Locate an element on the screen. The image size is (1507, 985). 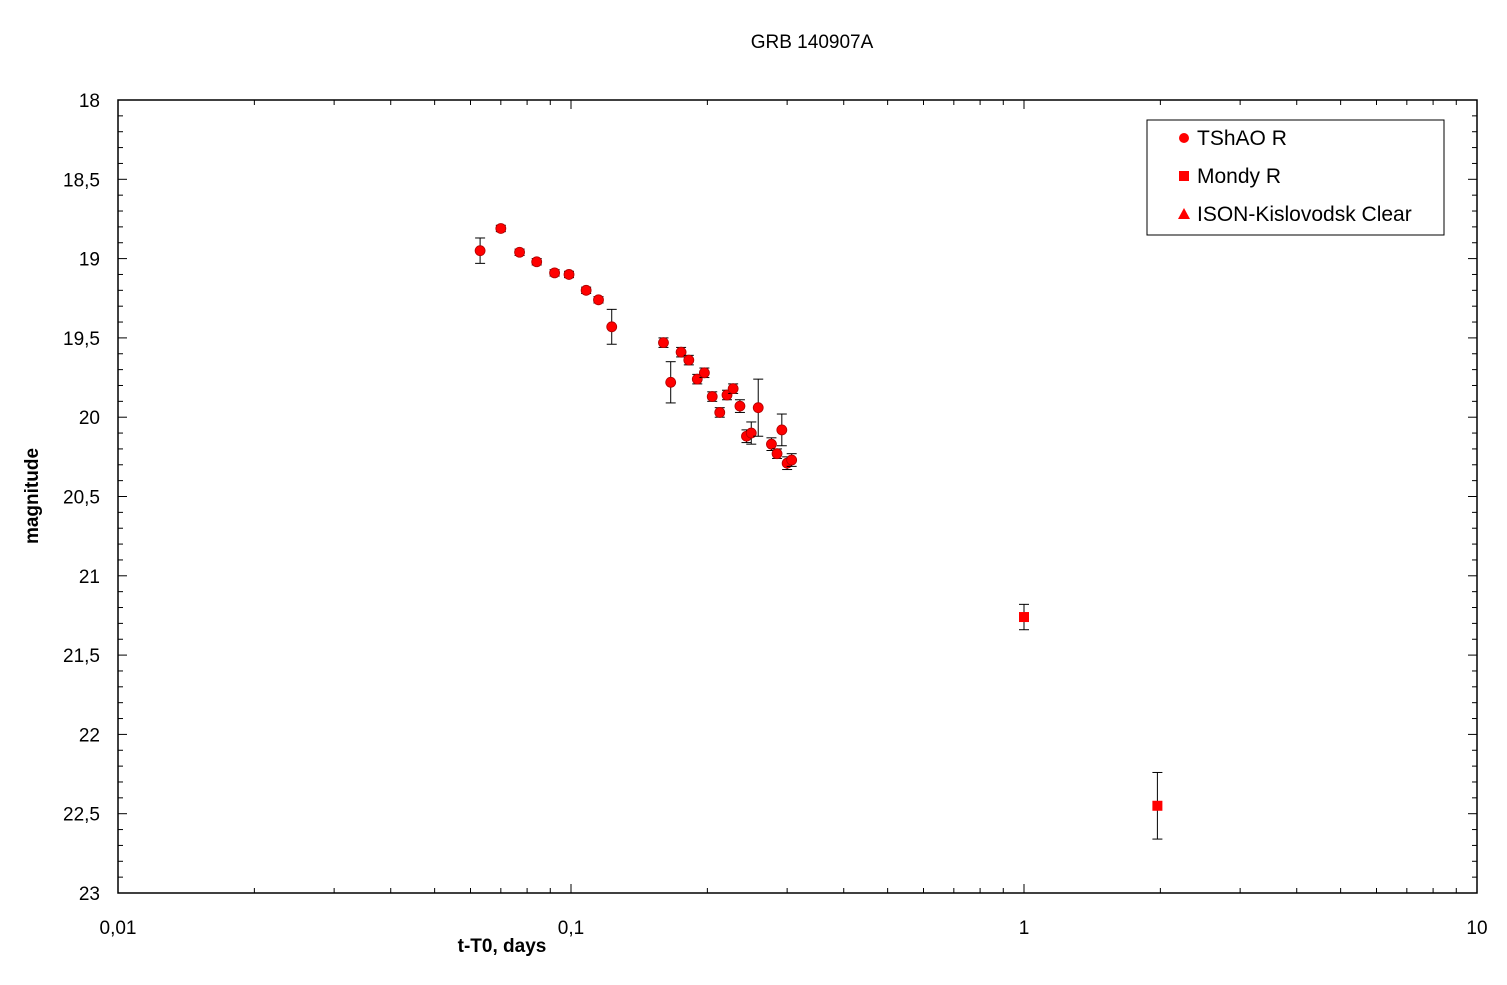
y-tick-label: 19,5 is located at coordinates (81, 339).